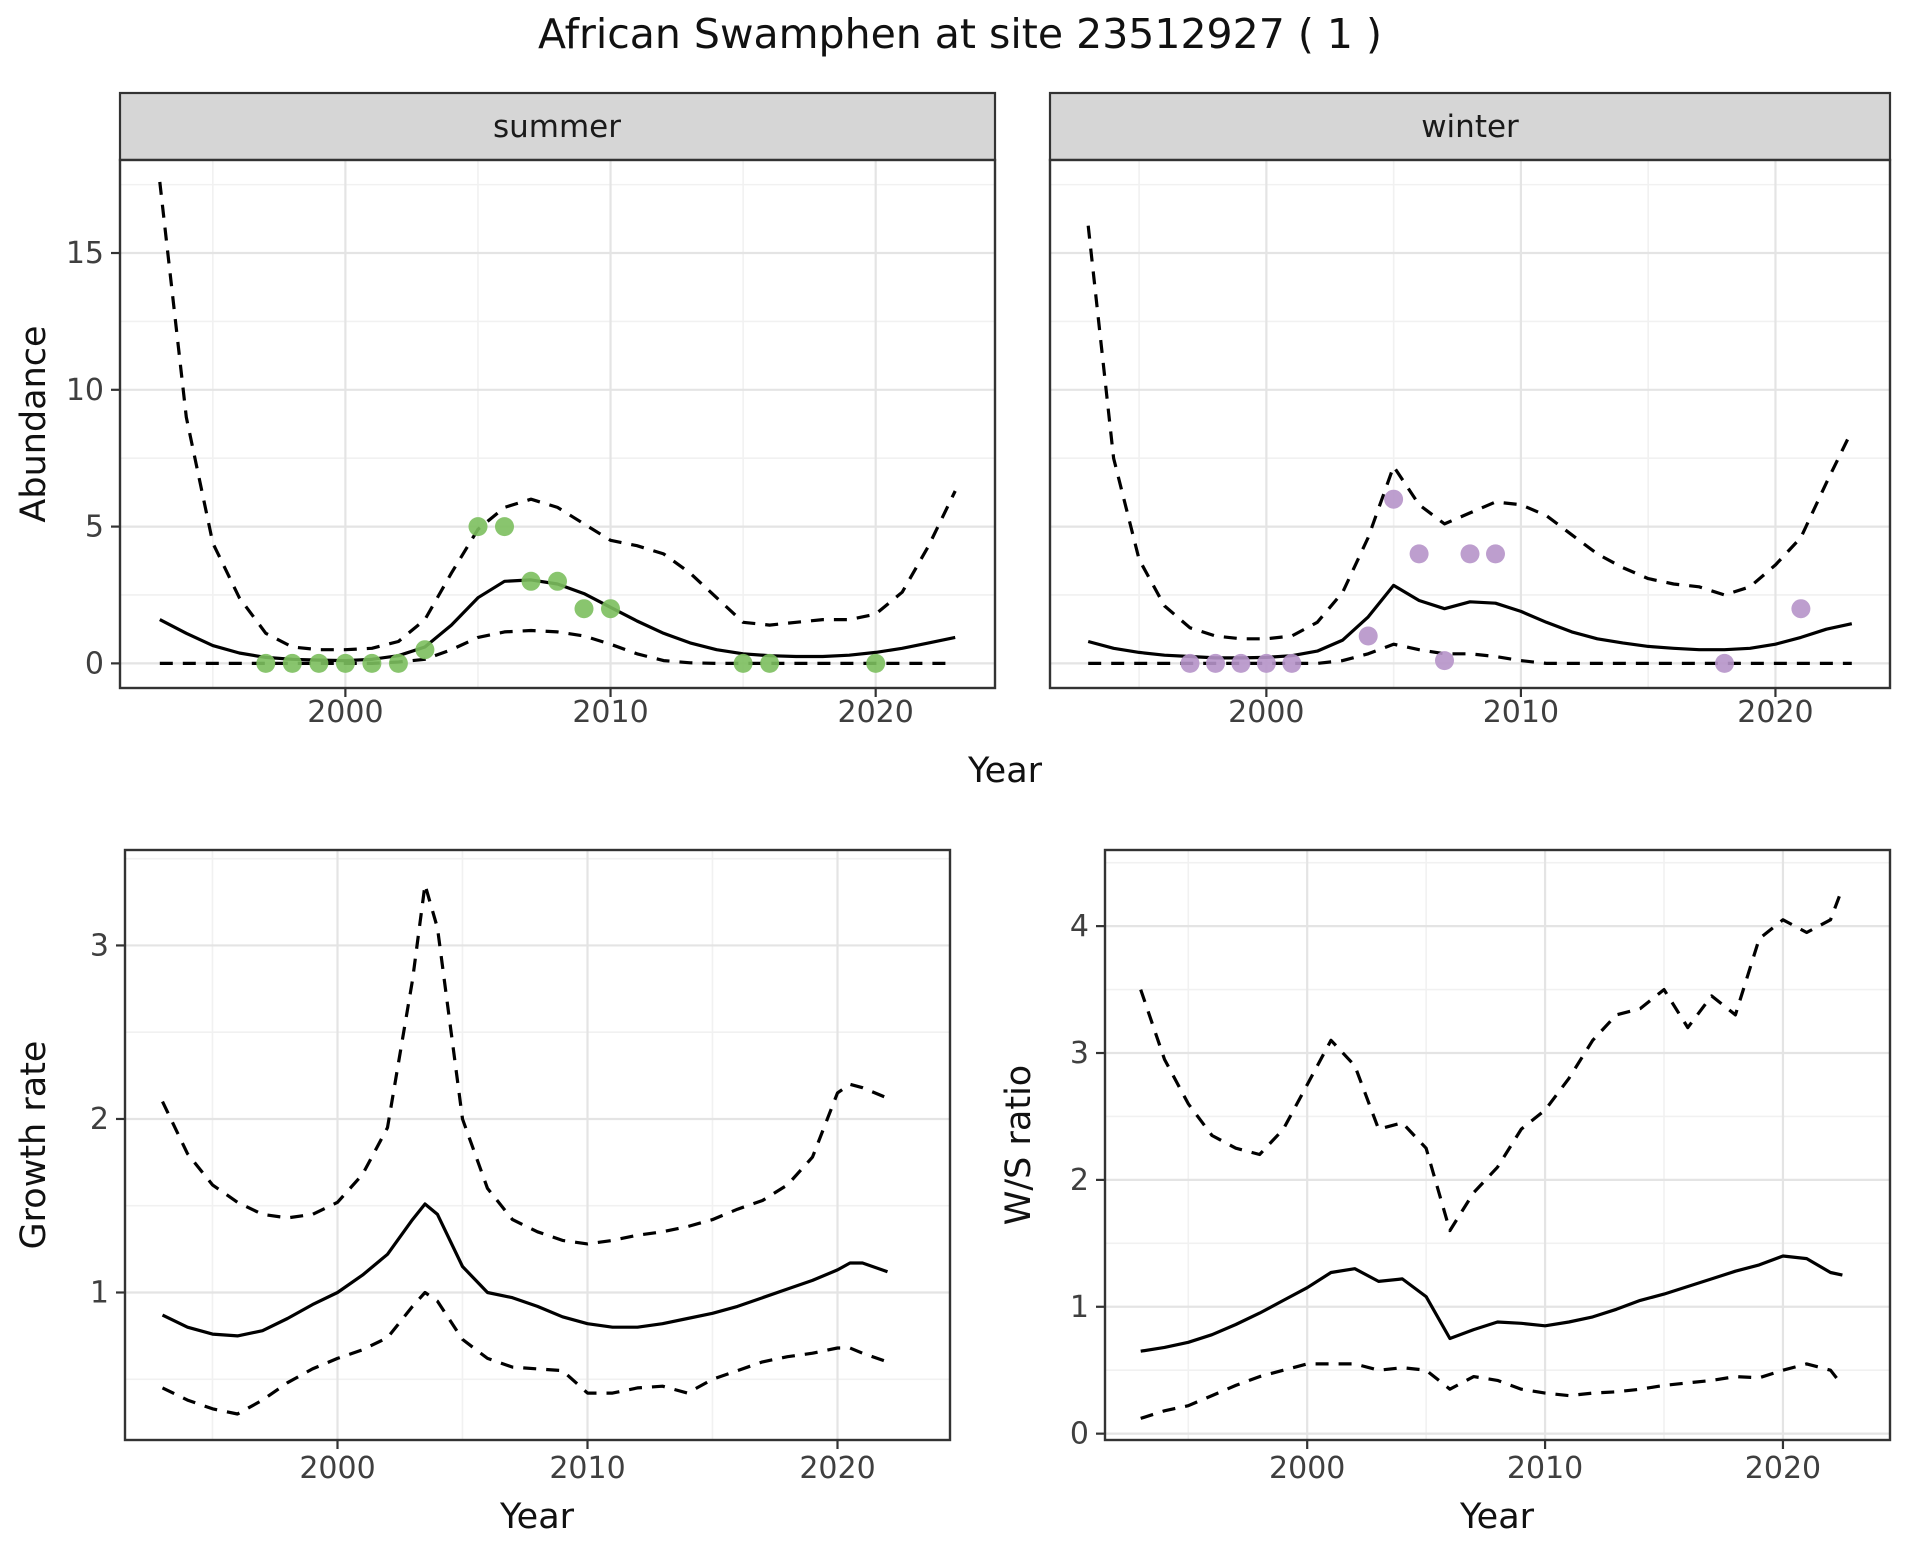  I want to click on facet-strip-summer-label: summer, so click(557, 127).